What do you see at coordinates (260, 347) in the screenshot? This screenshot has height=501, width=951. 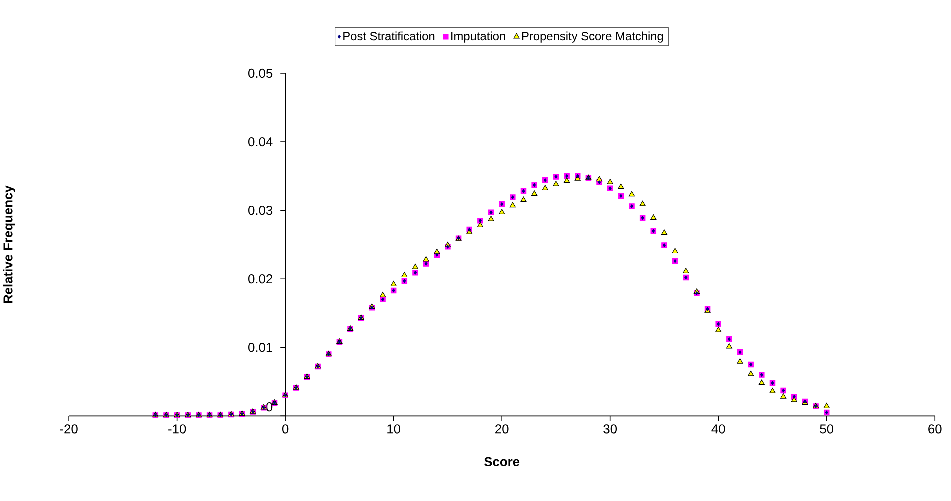 I see `y-tick-label: 0.01` at bounding box center [260, 347].